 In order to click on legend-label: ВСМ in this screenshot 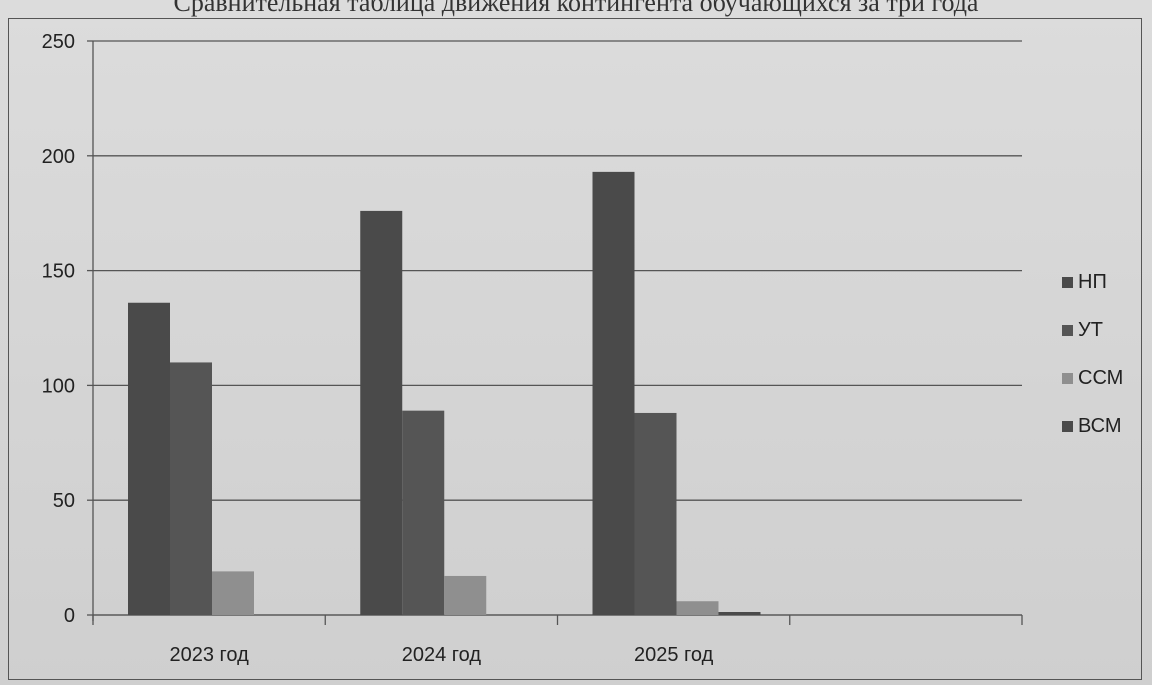, I will do `click(1100, 425)`.